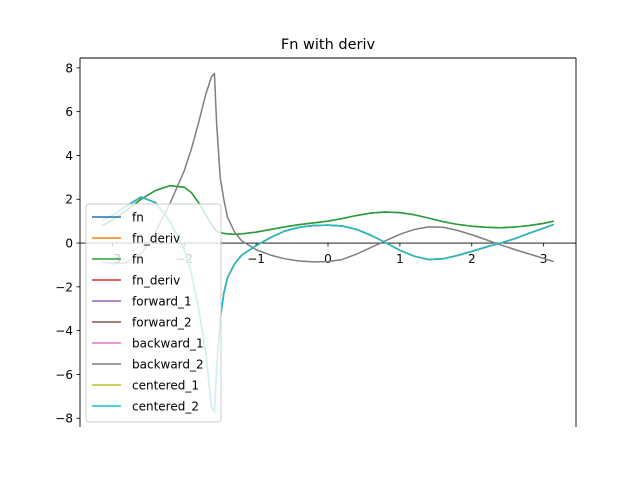 Image resolution: width=640 pixels, height=480 pixels. I want to click on legend-label: forward_1, so click(162, 302).